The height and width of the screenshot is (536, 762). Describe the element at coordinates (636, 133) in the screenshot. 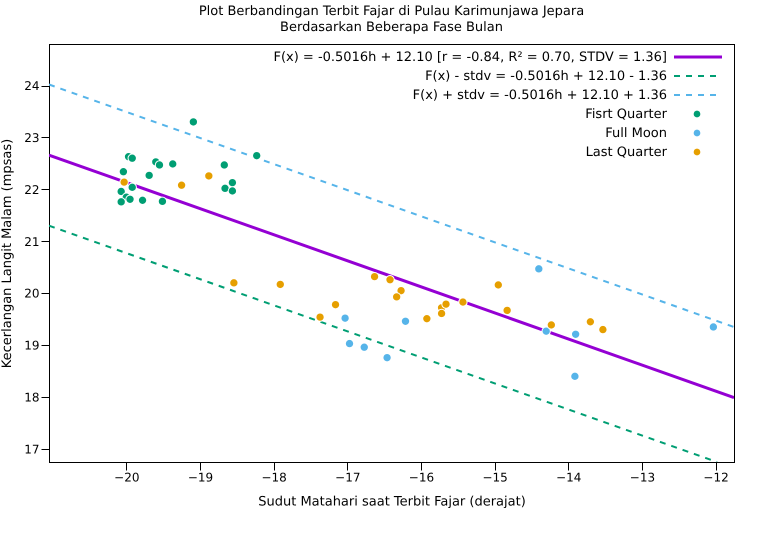

I see `legend-label: Full Moon` at that location.